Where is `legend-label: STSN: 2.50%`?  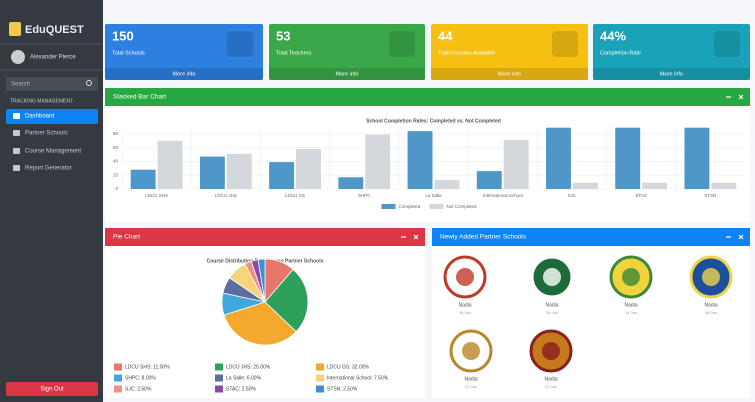
legend-label: STSN: 2.50% is located at coordinates (342, 389).